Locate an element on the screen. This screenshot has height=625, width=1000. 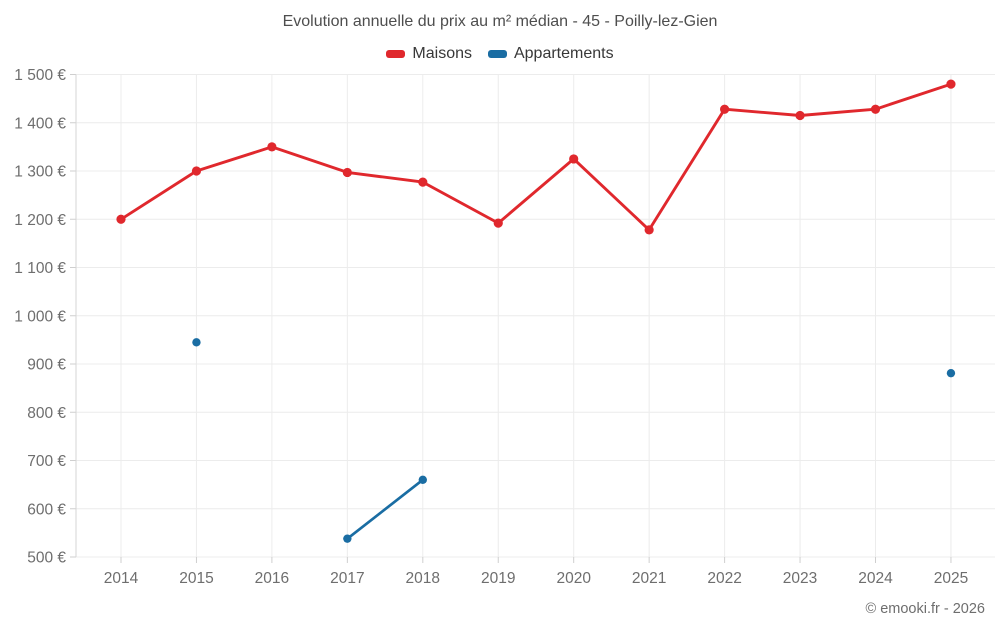
y-axis-tick-label: 500 € is located at coordinates (46, 558).